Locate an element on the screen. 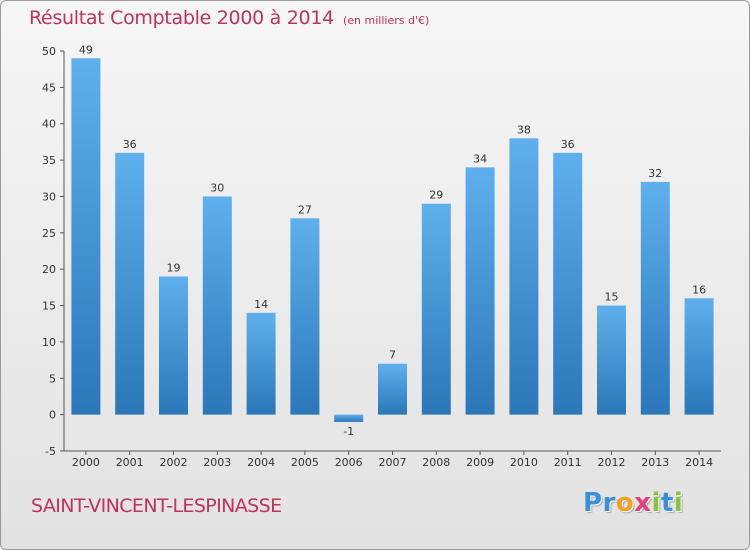 The image size is (750, 550). y-tick-label: 10 is located at coordinates (49, 342).